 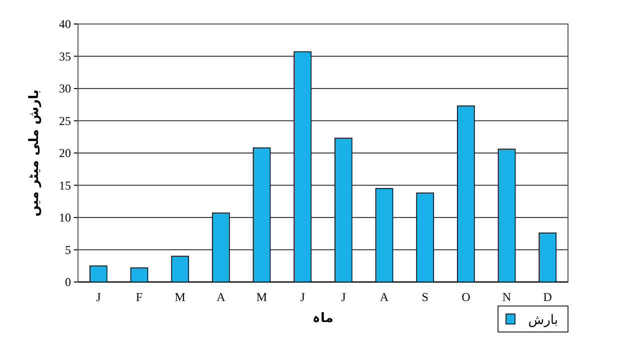 I want to click on legend: بارش, so click(x=533, y=319).